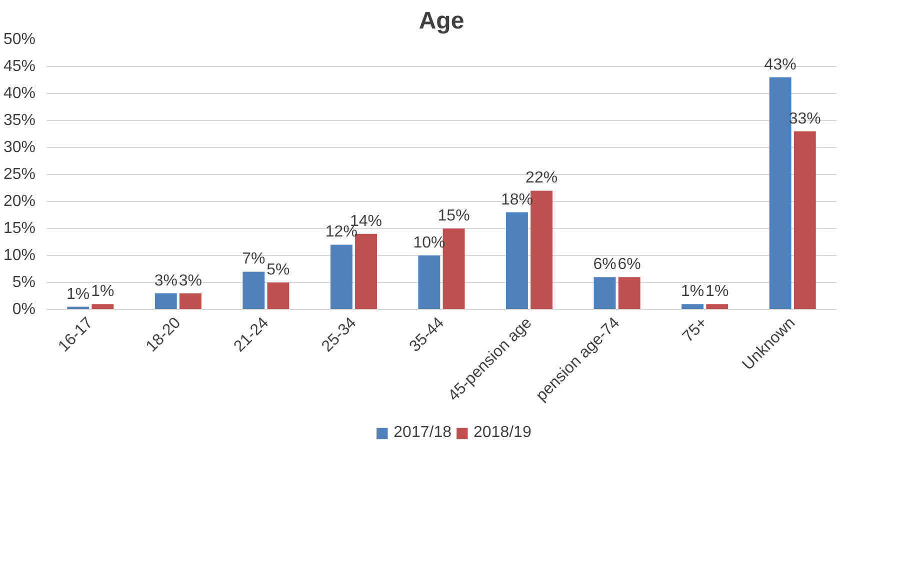  What do you see at coordinates (24, 309) in the screenshot?
I see `y-tick-label: 0%` at bounding box center [24, 309].